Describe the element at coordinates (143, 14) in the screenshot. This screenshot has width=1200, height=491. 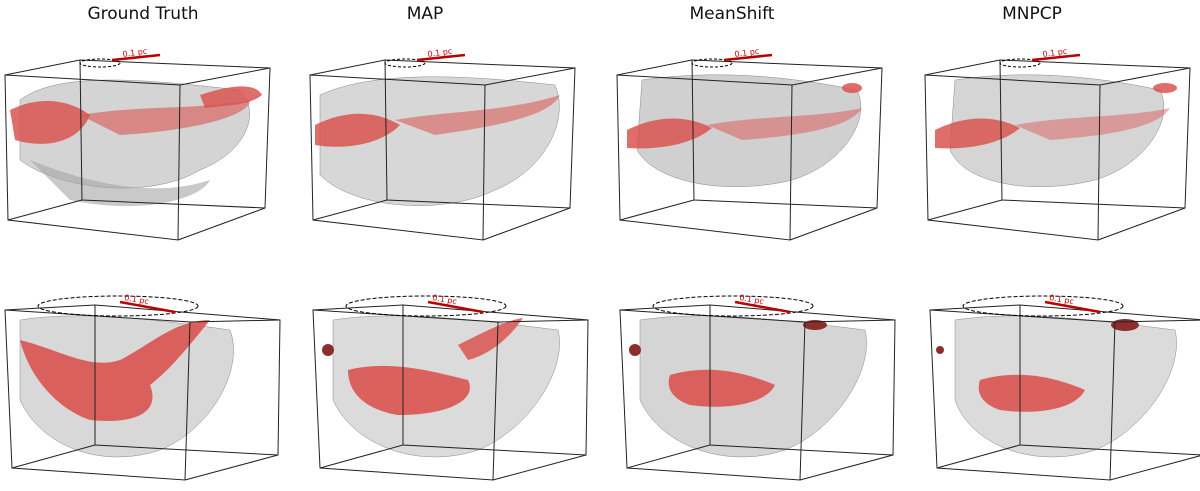
I see `col-title-ground-truth: Ground Truth` at that location.